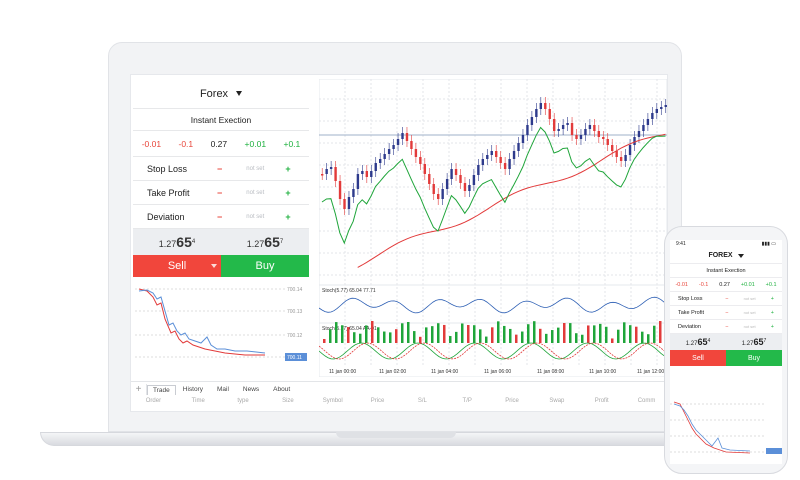  What do you see at coordinates (220, 168) in the screenshot?
I see `stop-loss-minus-button: −` at bounding box center [220, 168].